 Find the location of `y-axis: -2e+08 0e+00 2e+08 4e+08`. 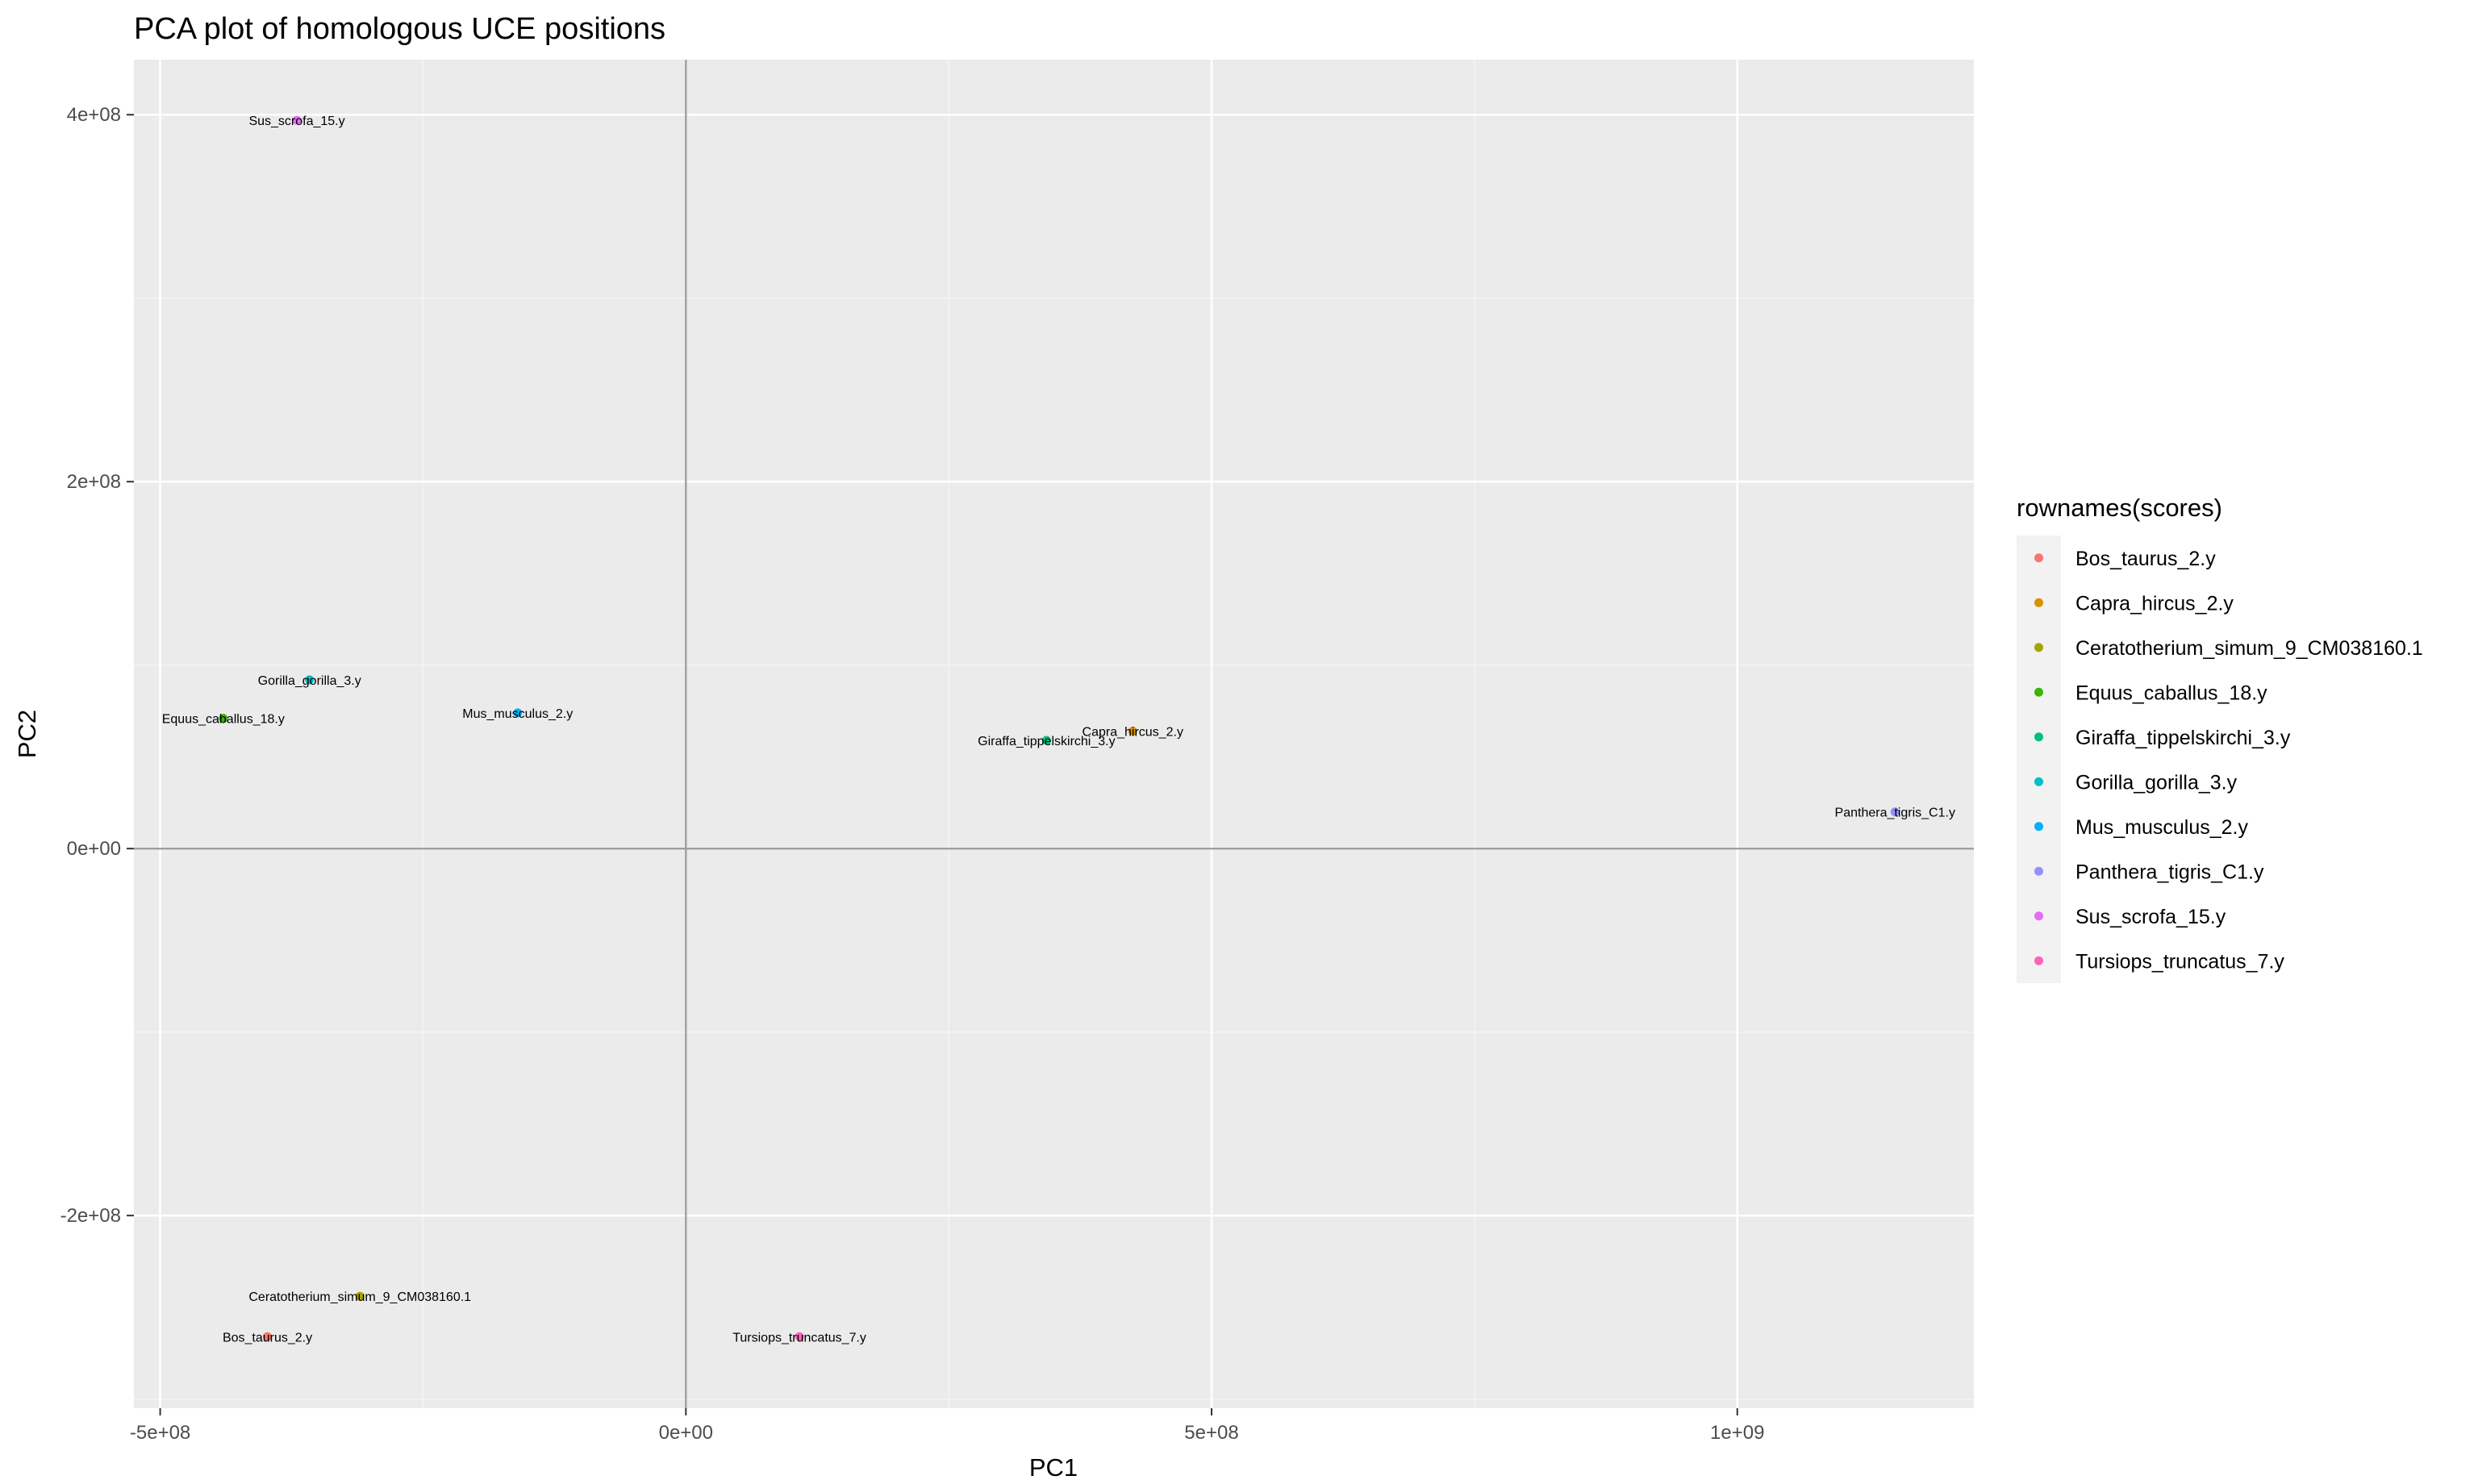

y-axis: -2e+08 0e+00 2e+08 4e+08 is located at coordinates (97, 666).